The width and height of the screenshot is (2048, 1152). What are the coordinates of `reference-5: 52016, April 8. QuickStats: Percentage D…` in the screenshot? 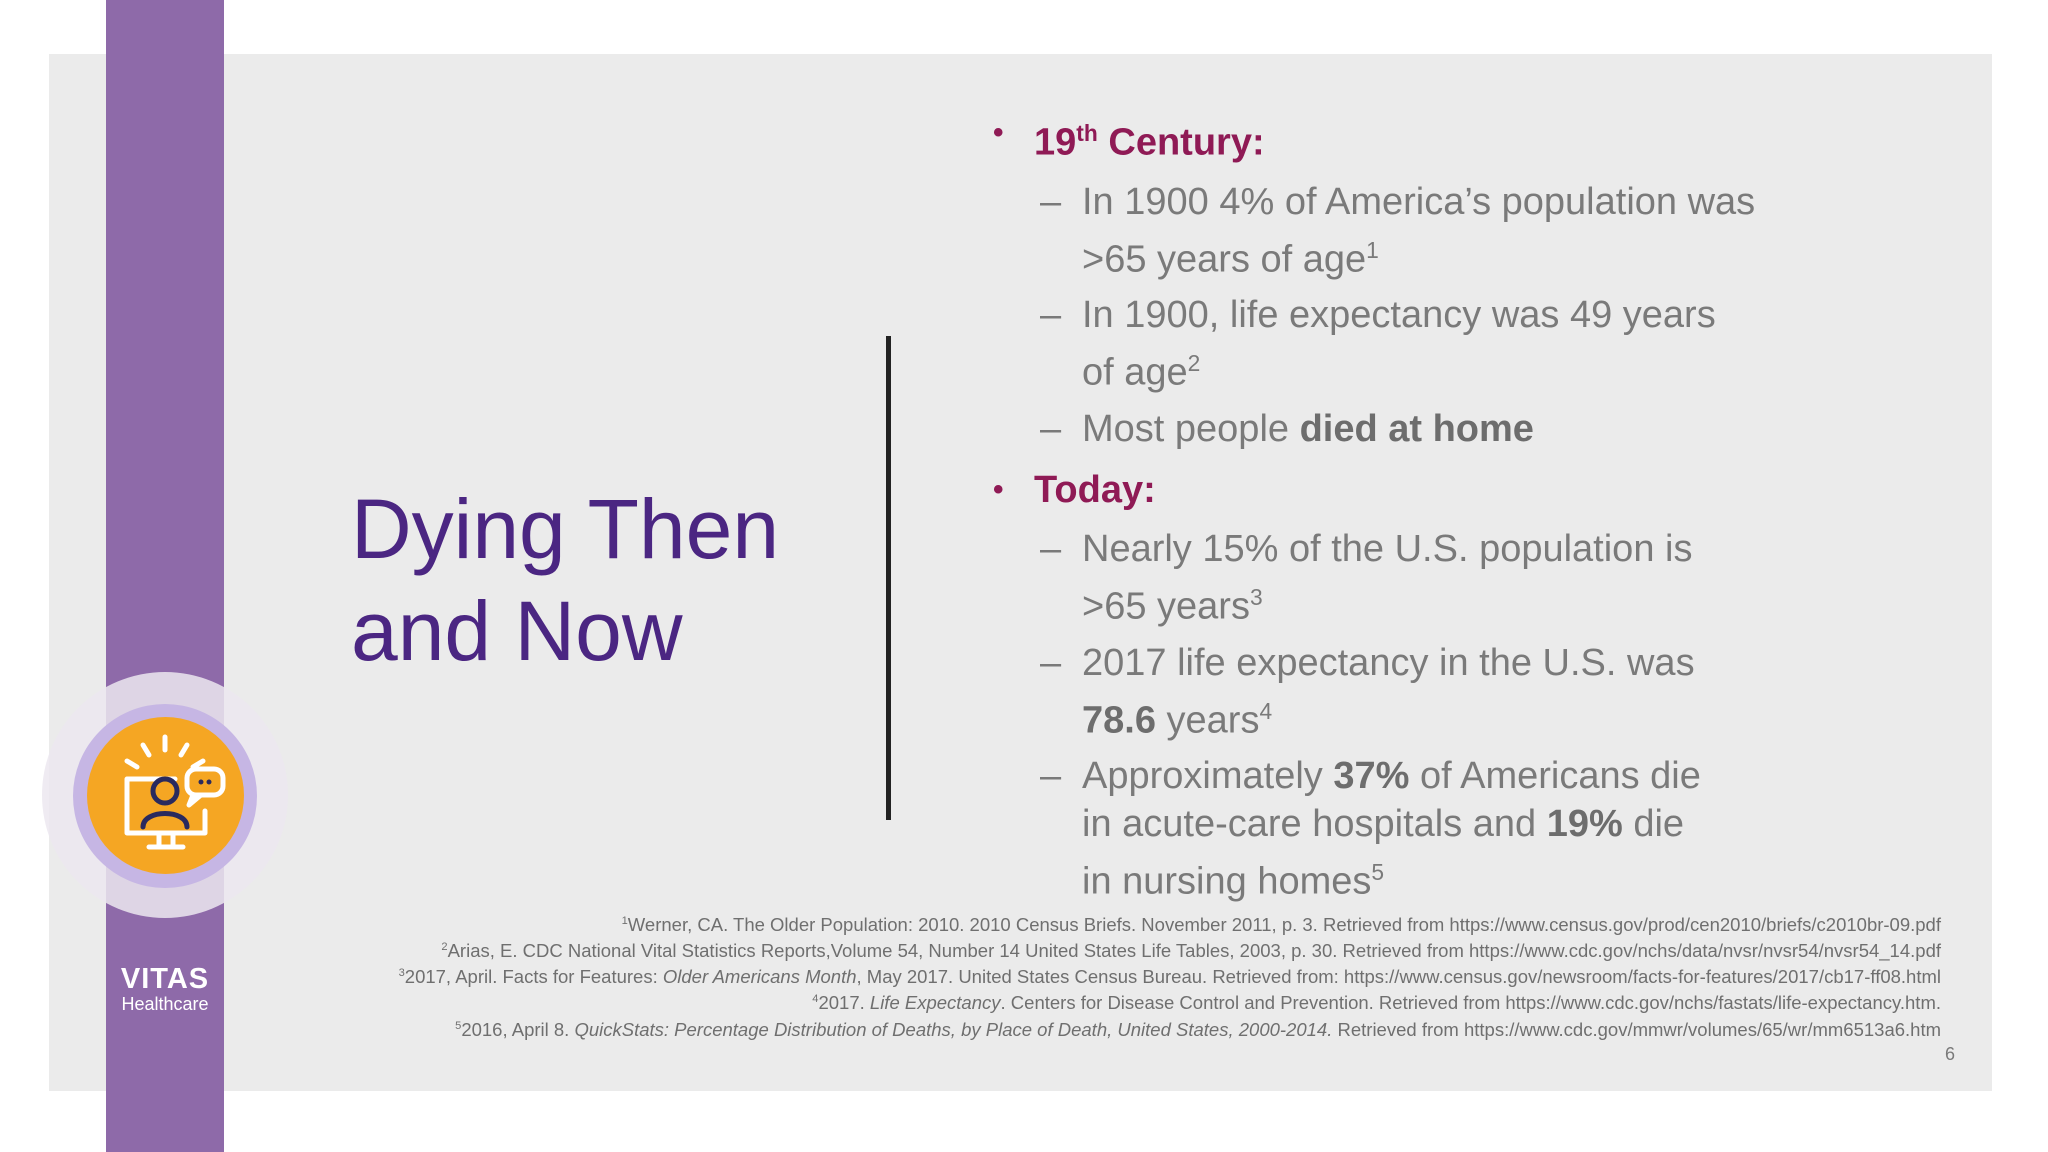 It's located at (1198, 1029).